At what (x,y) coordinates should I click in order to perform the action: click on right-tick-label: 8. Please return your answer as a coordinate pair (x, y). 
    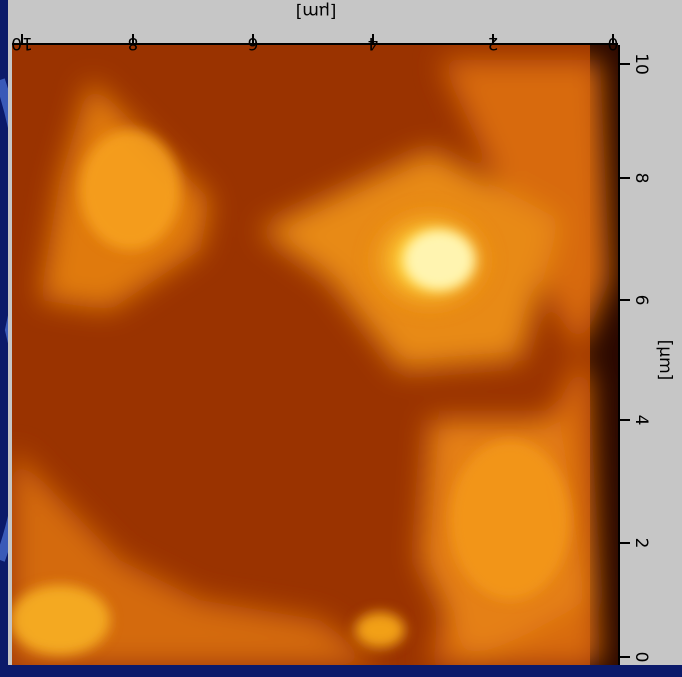
    Looking at the image, I should click on (641, 178).